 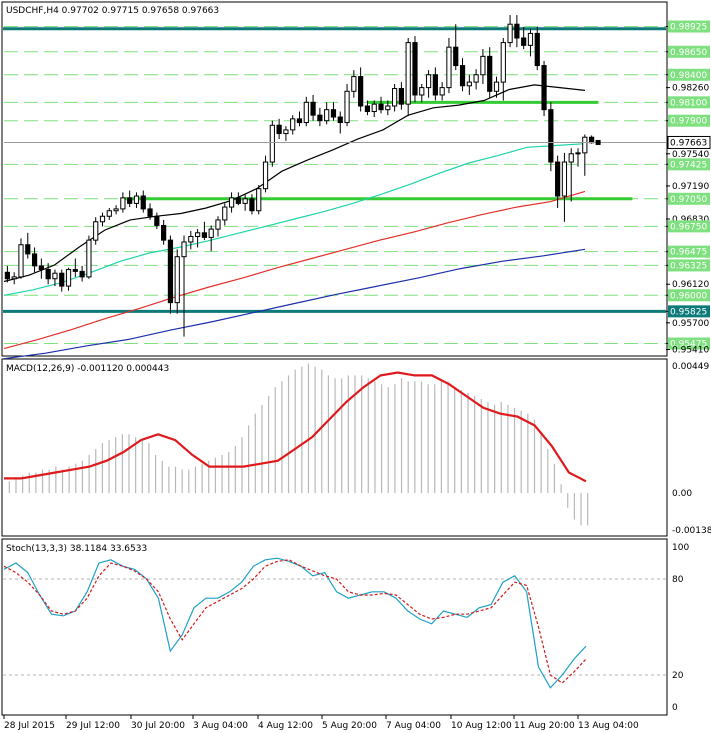 I want to click on time-tick-label: 13 Aug 04:00, so click(x=608, y=726).